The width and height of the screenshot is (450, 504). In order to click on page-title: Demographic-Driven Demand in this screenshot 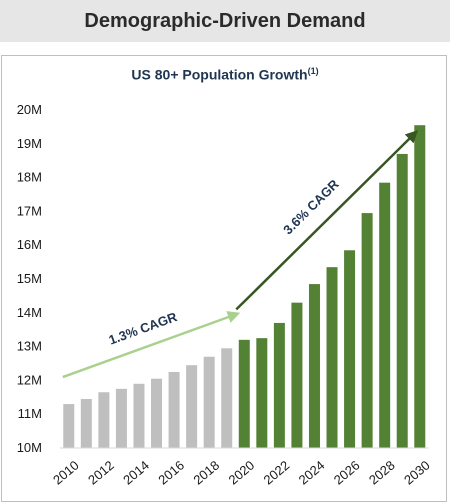, I will do `click(225, 20)`.